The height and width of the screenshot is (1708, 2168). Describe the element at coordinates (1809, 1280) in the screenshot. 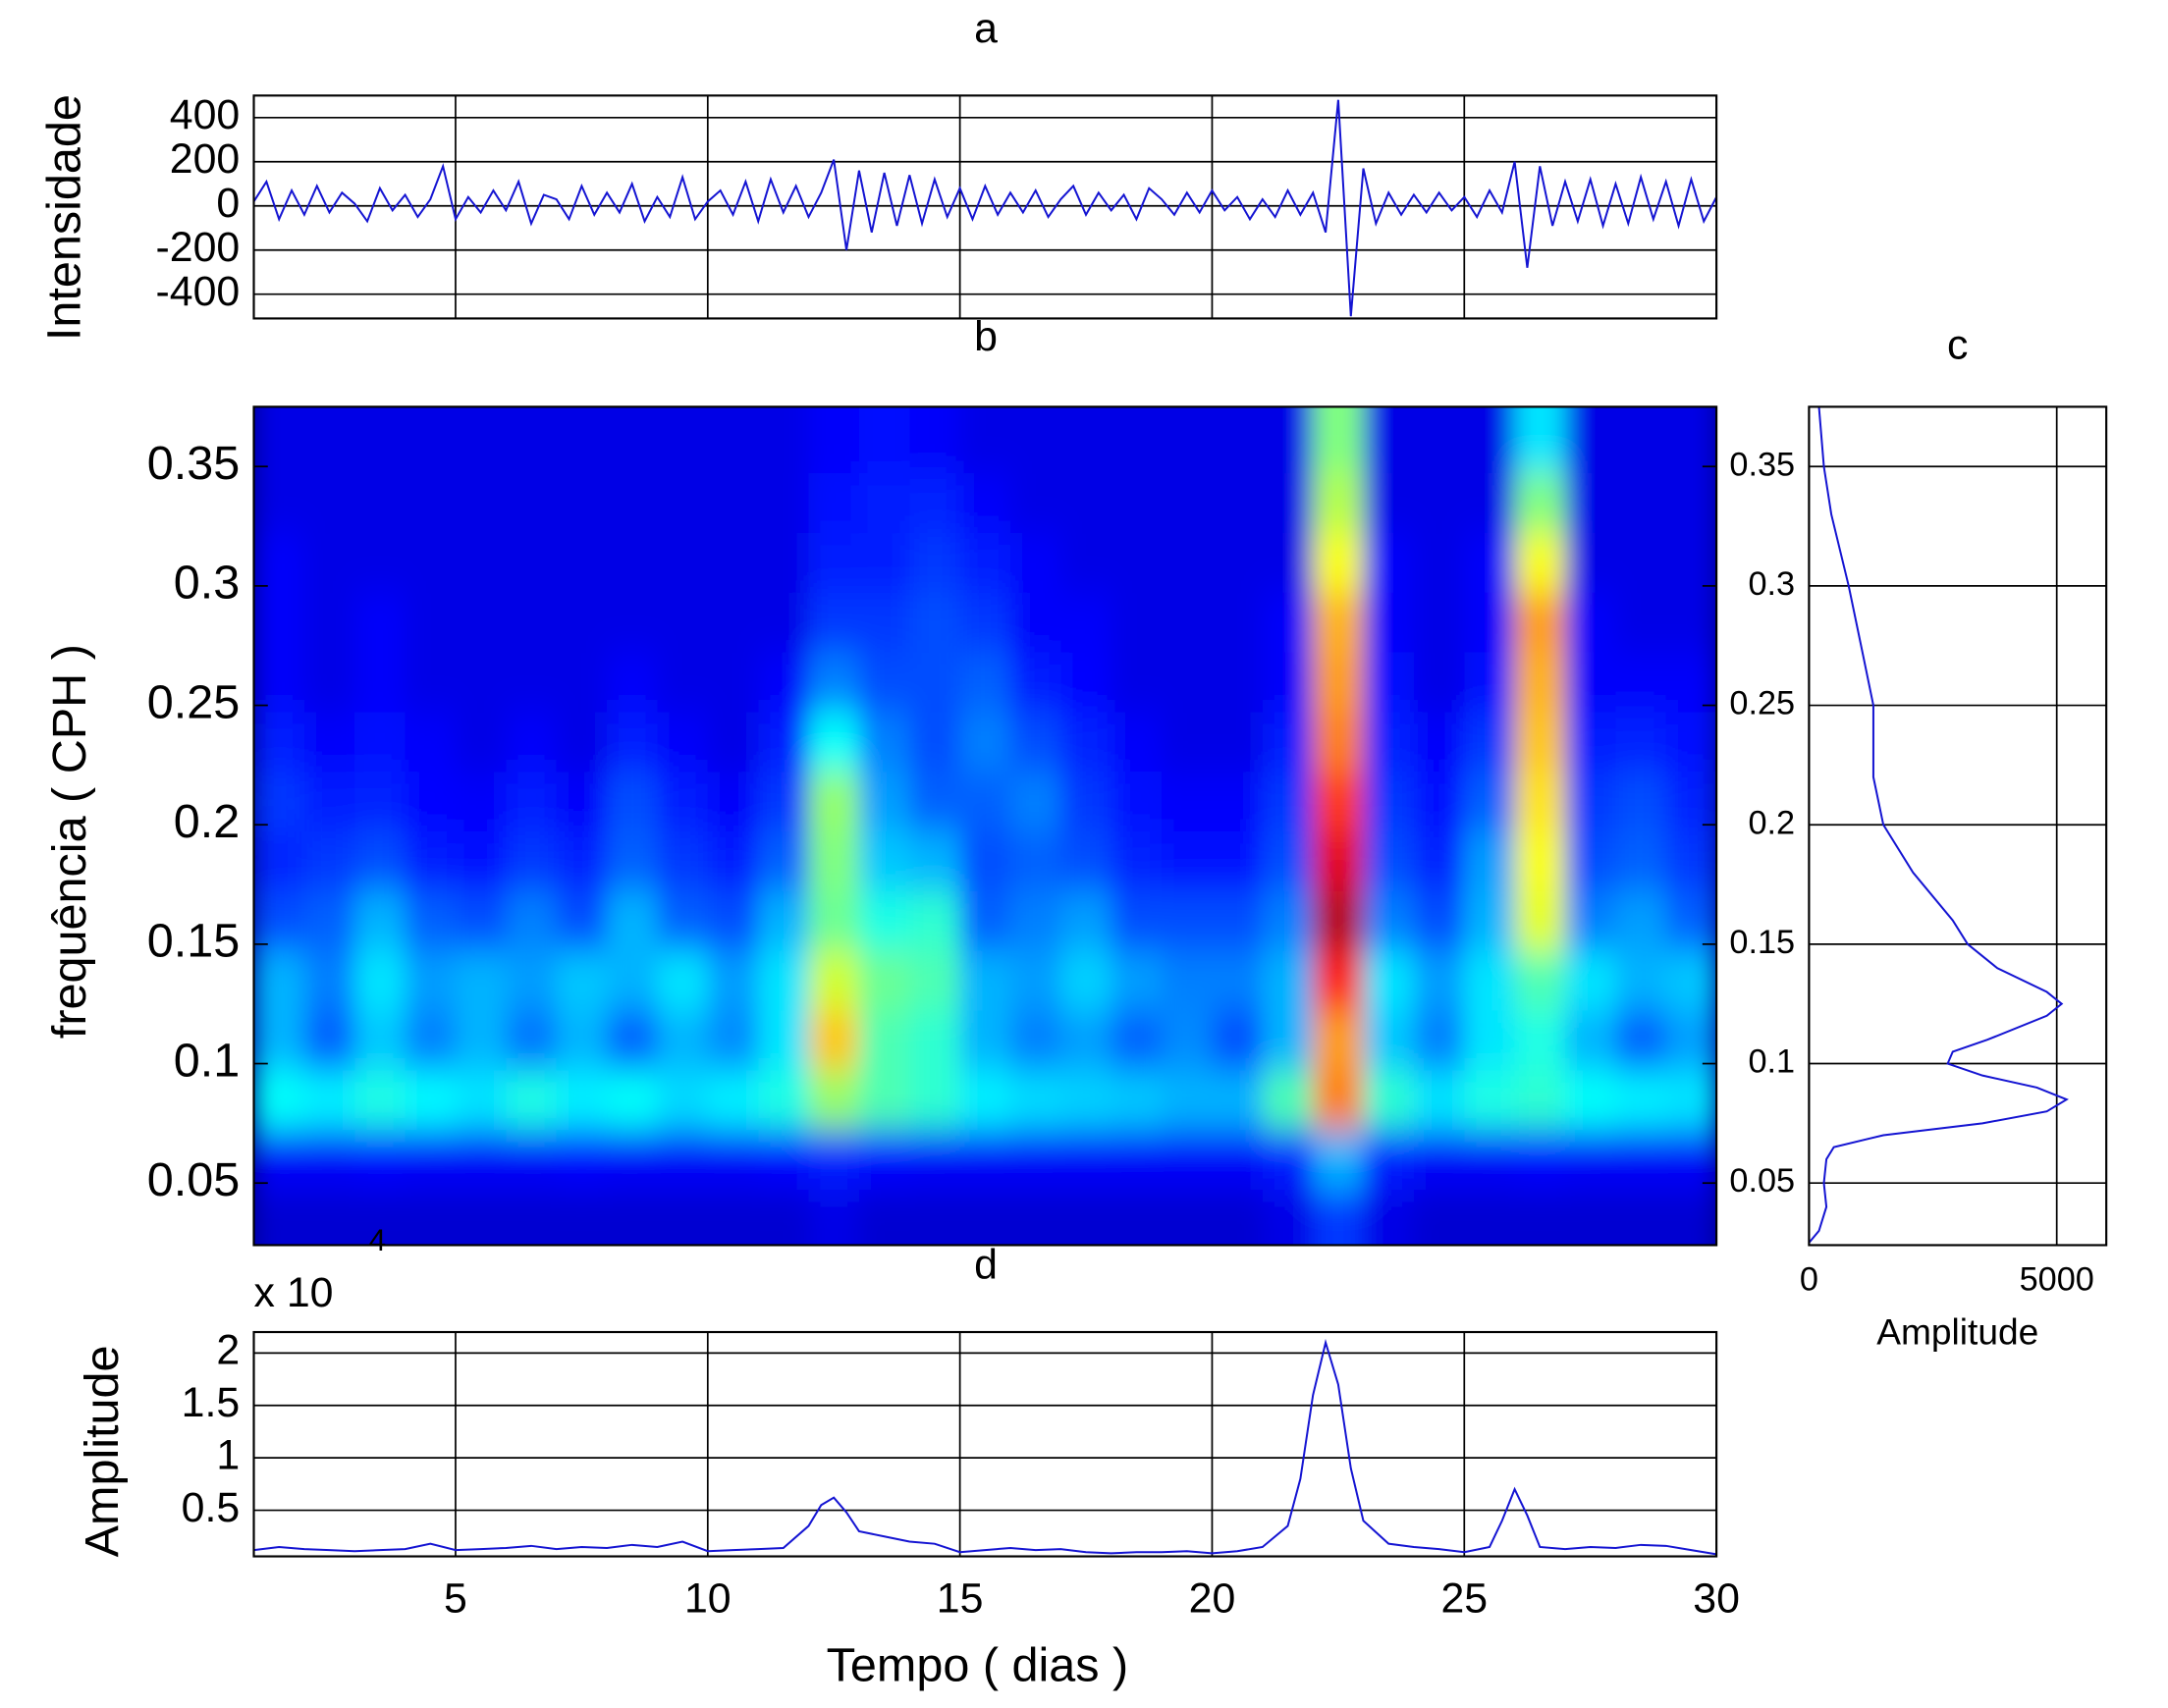

I see `x-tick-label: 0` at that location.